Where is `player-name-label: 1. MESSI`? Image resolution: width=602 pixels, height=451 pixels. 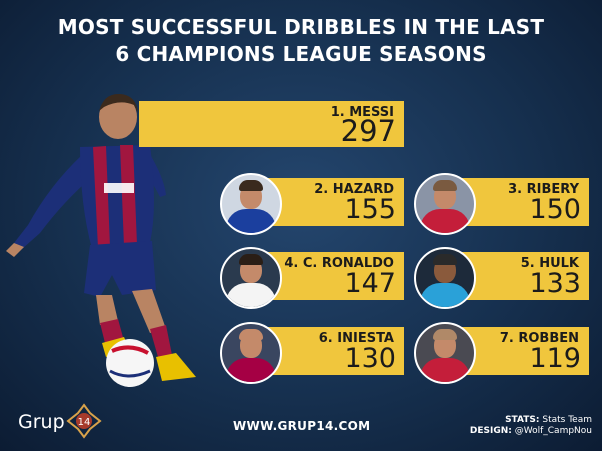 player-name-label: 1. MESSI is located at coordinates (362, 112).